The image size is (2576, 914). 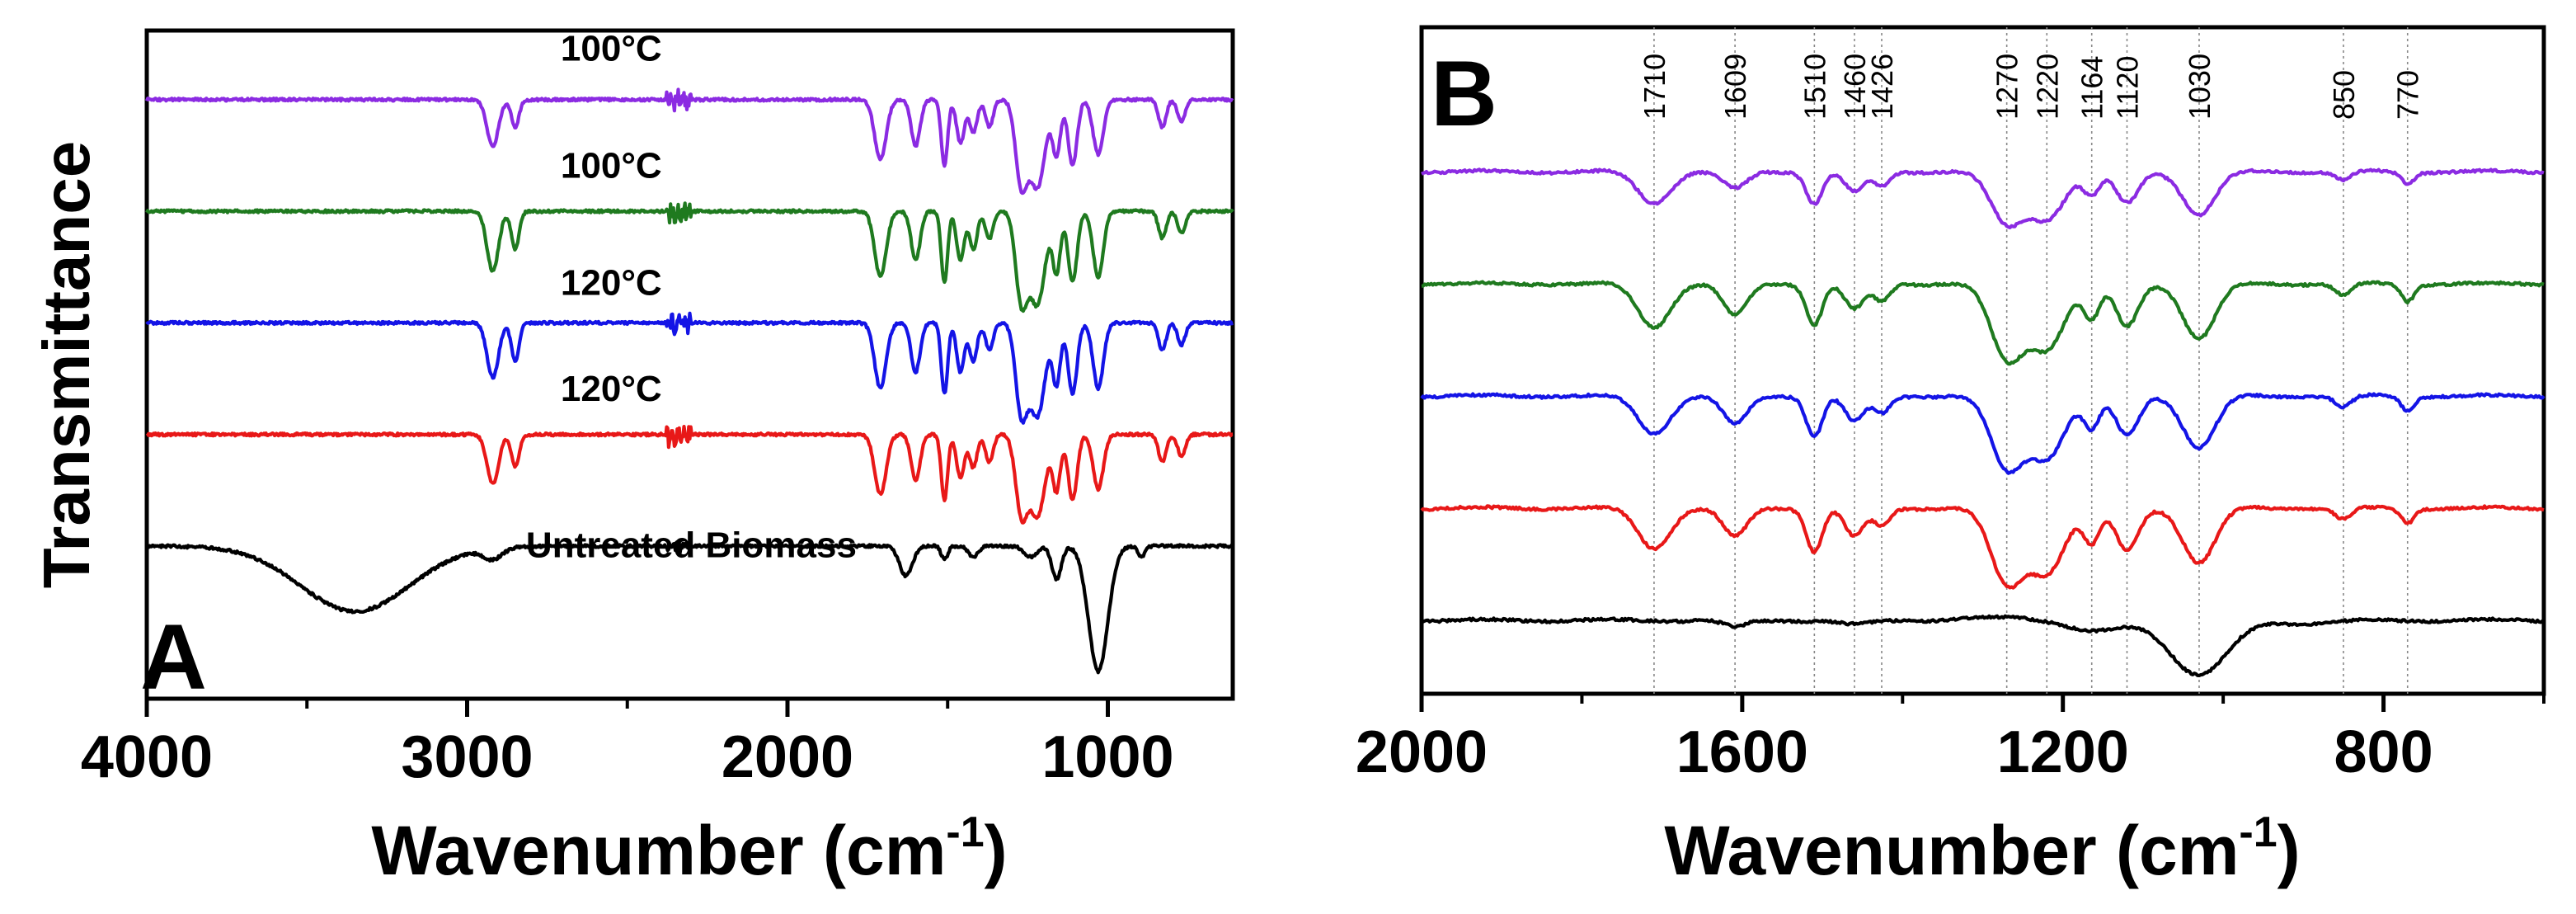 I want to click on x-tick-label-1000: 1000, so click(x=1107, y=757).